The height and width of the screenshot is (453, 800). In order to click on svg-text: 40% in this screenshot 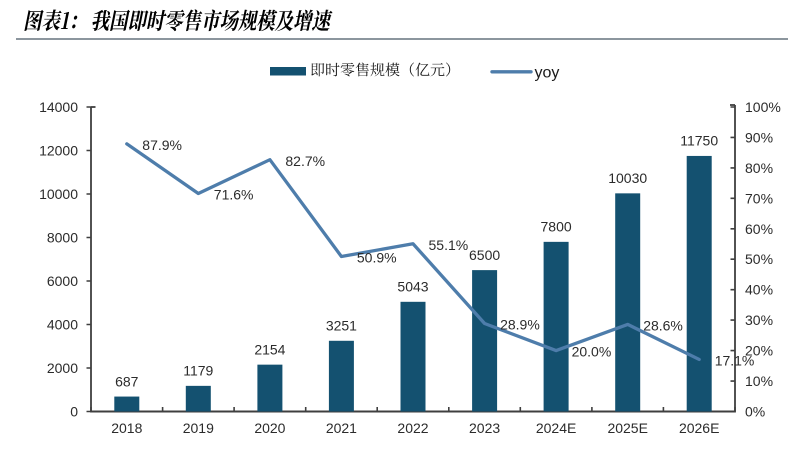, I will do `click(759, 290)`.